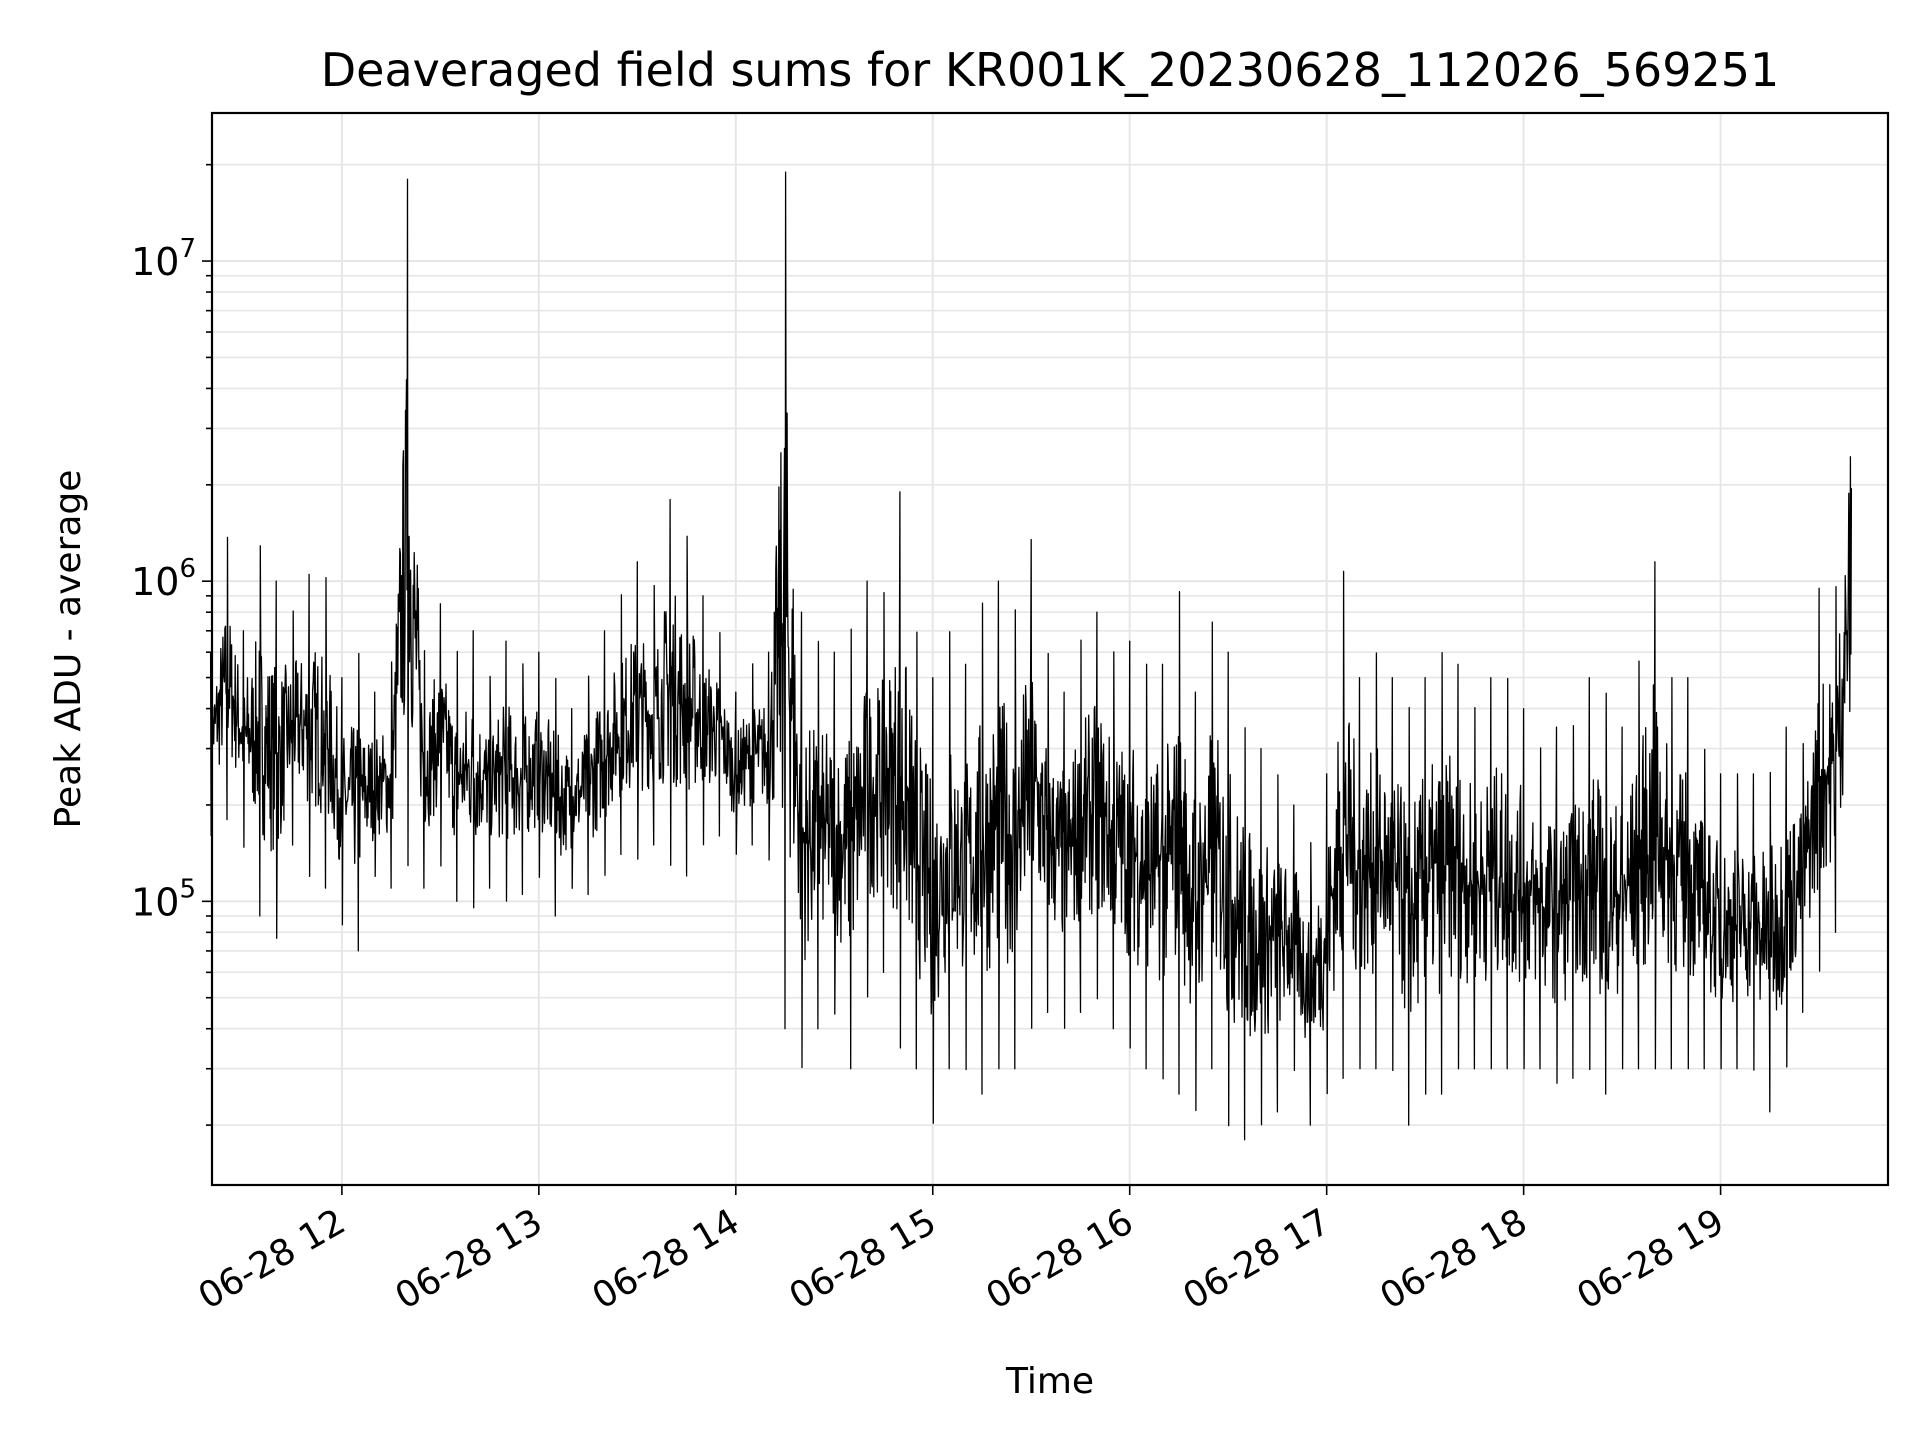 The height and width of the screenshot is (1440, 1920). Describe the element at coordinates (163, 259) in the screenshot. I see `y-tick-label: 10⁷` at that location.